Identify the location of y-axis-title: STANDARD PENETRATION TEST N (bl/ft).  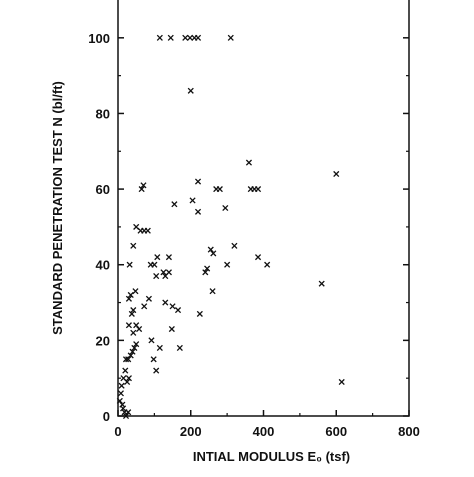
(57, 208).